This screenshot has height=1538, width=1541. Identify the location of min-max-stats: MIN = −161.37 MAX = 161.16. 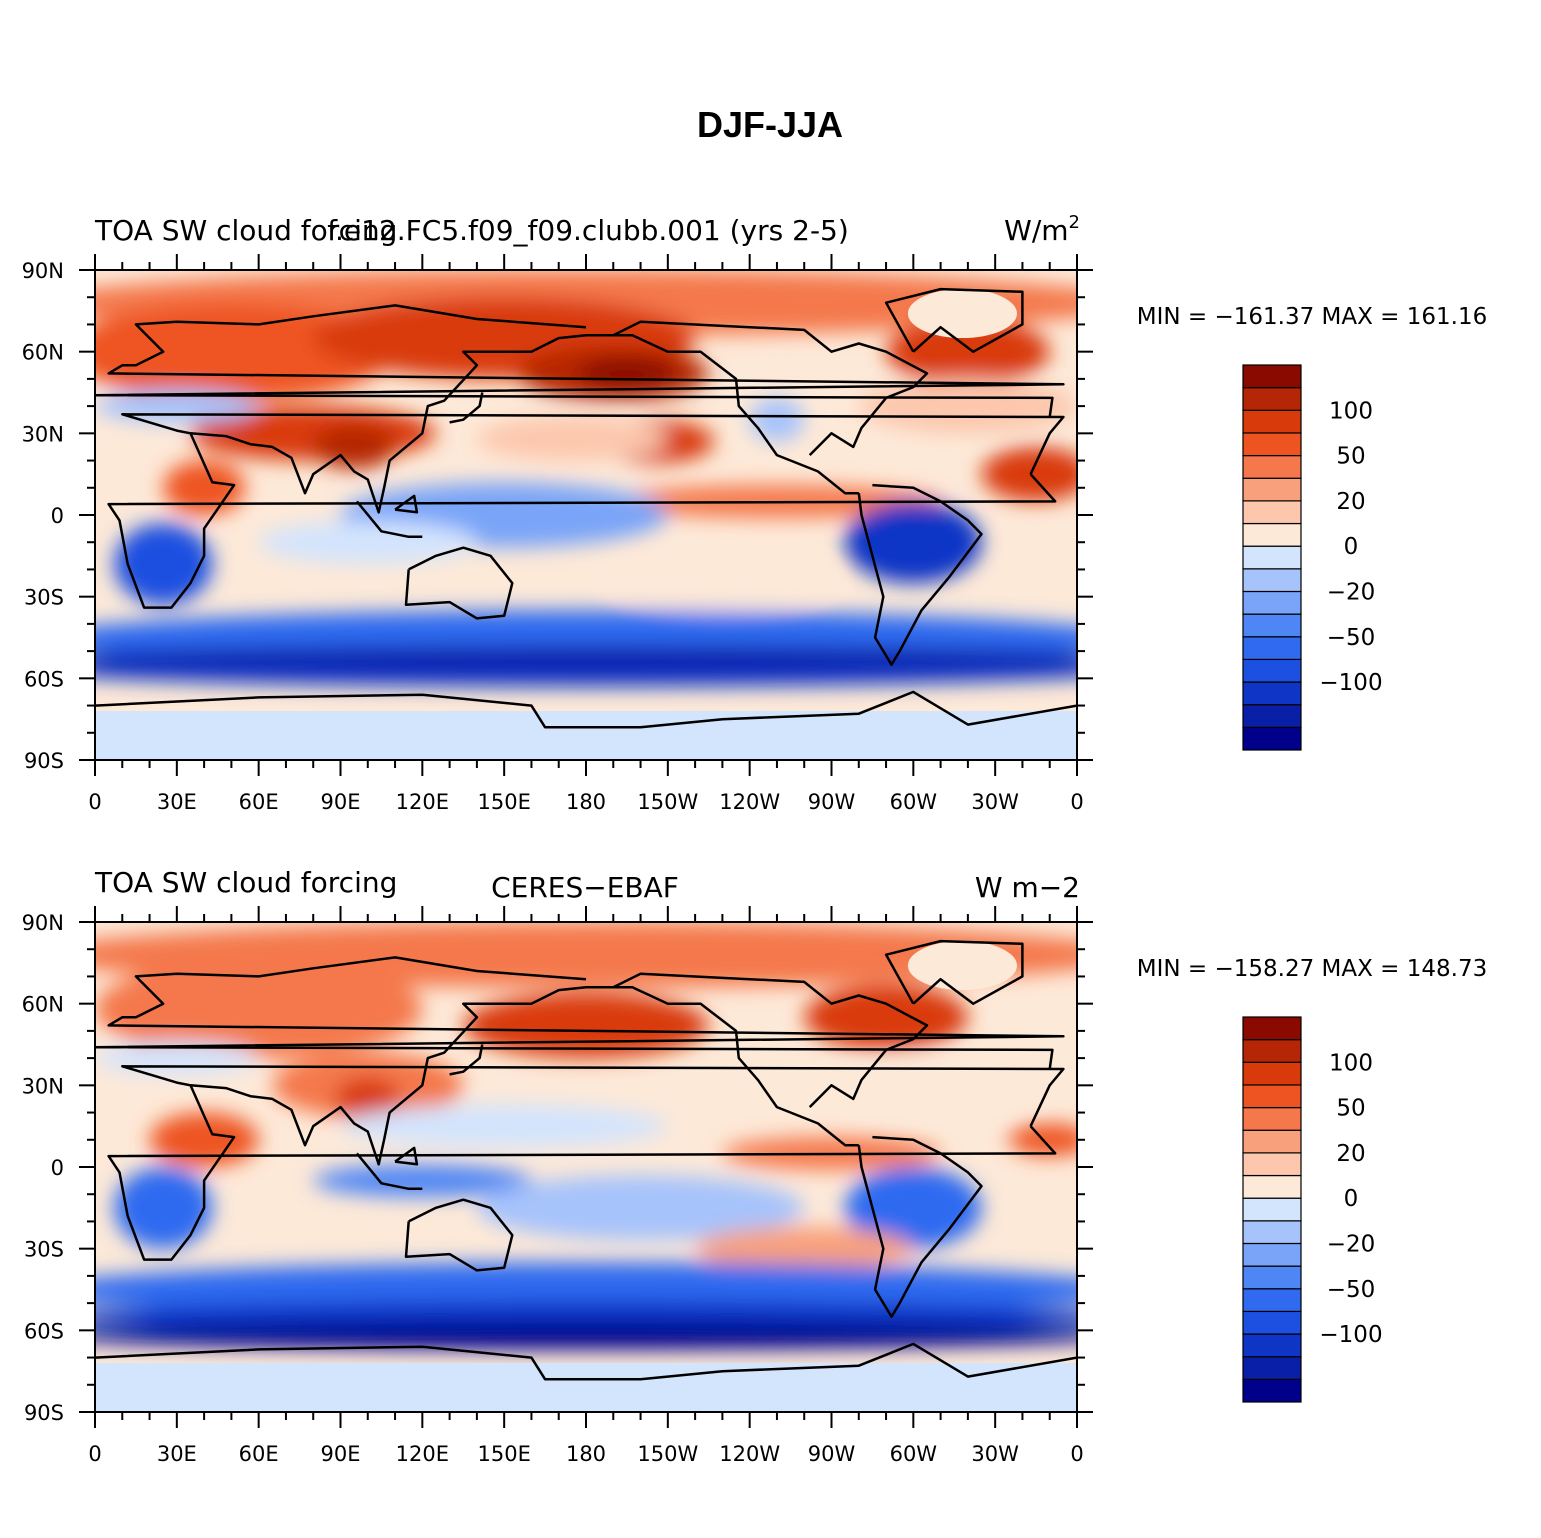
(1312, 317).